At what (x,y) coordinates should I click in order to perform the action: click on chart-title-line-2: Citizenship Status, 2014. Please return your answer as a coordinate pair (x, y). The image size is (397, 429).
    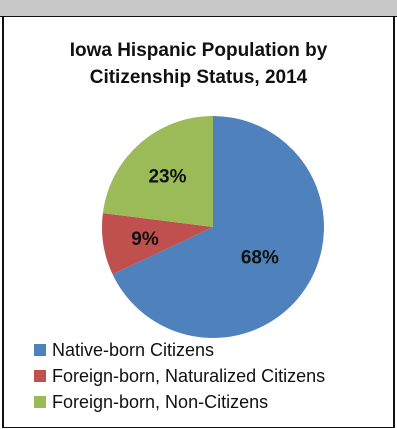
    Looking at the image, I should click on (198, 77).